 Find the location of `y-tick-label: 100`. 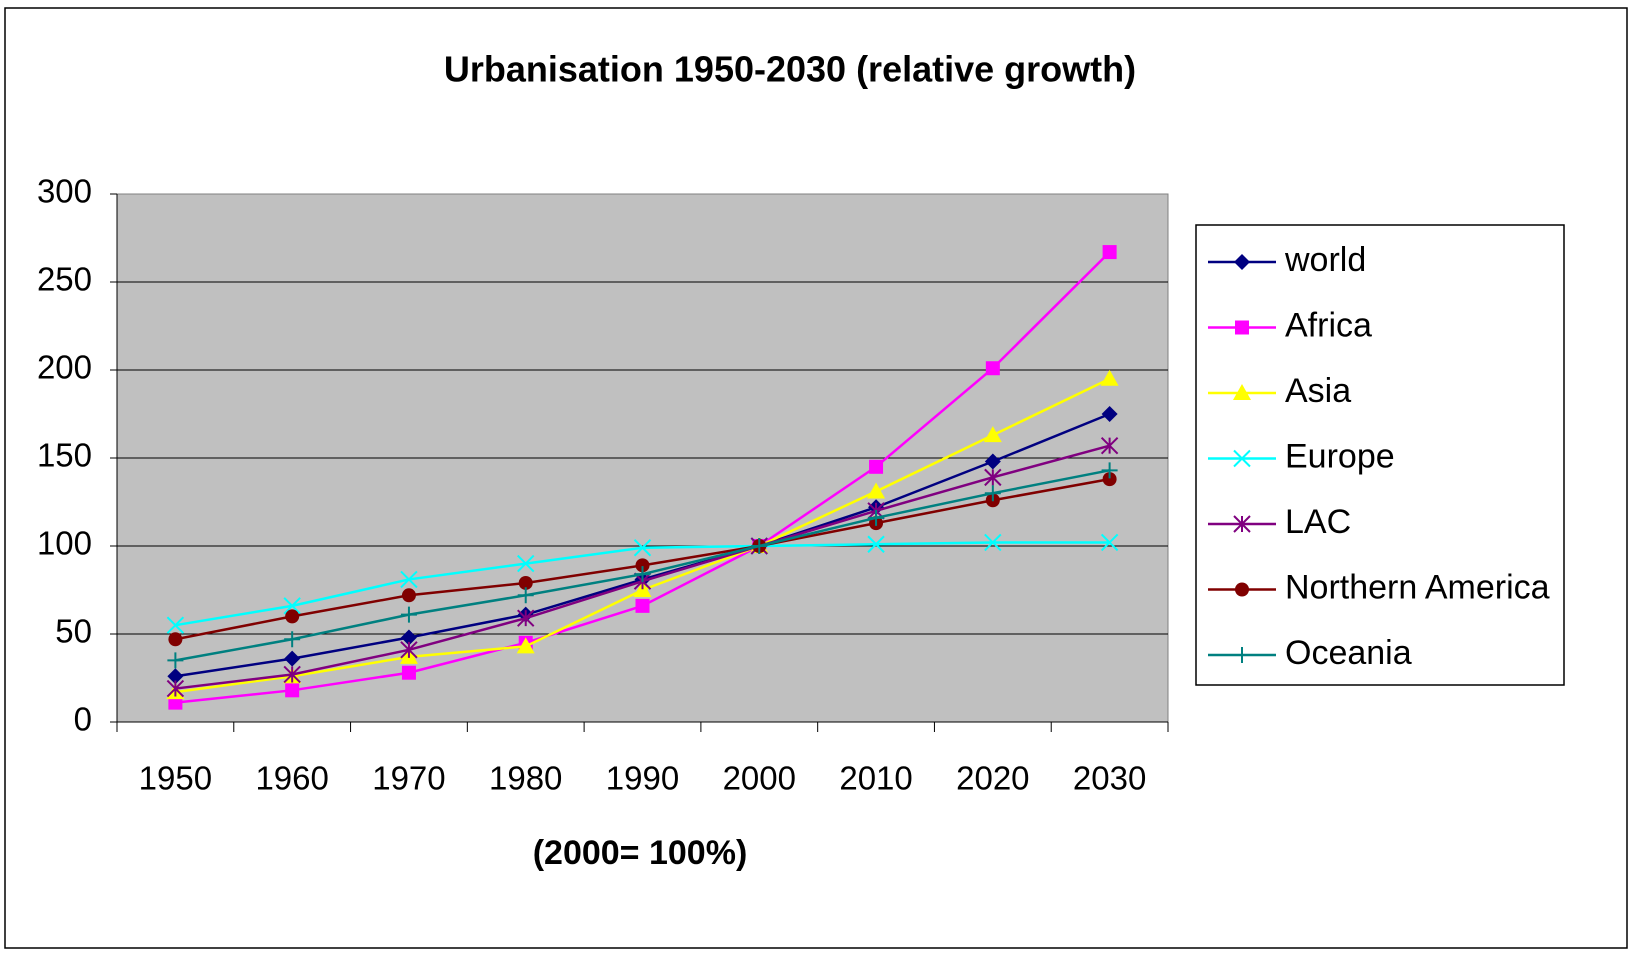

y-tick-label: 100 is located at coordinates (64, 543).